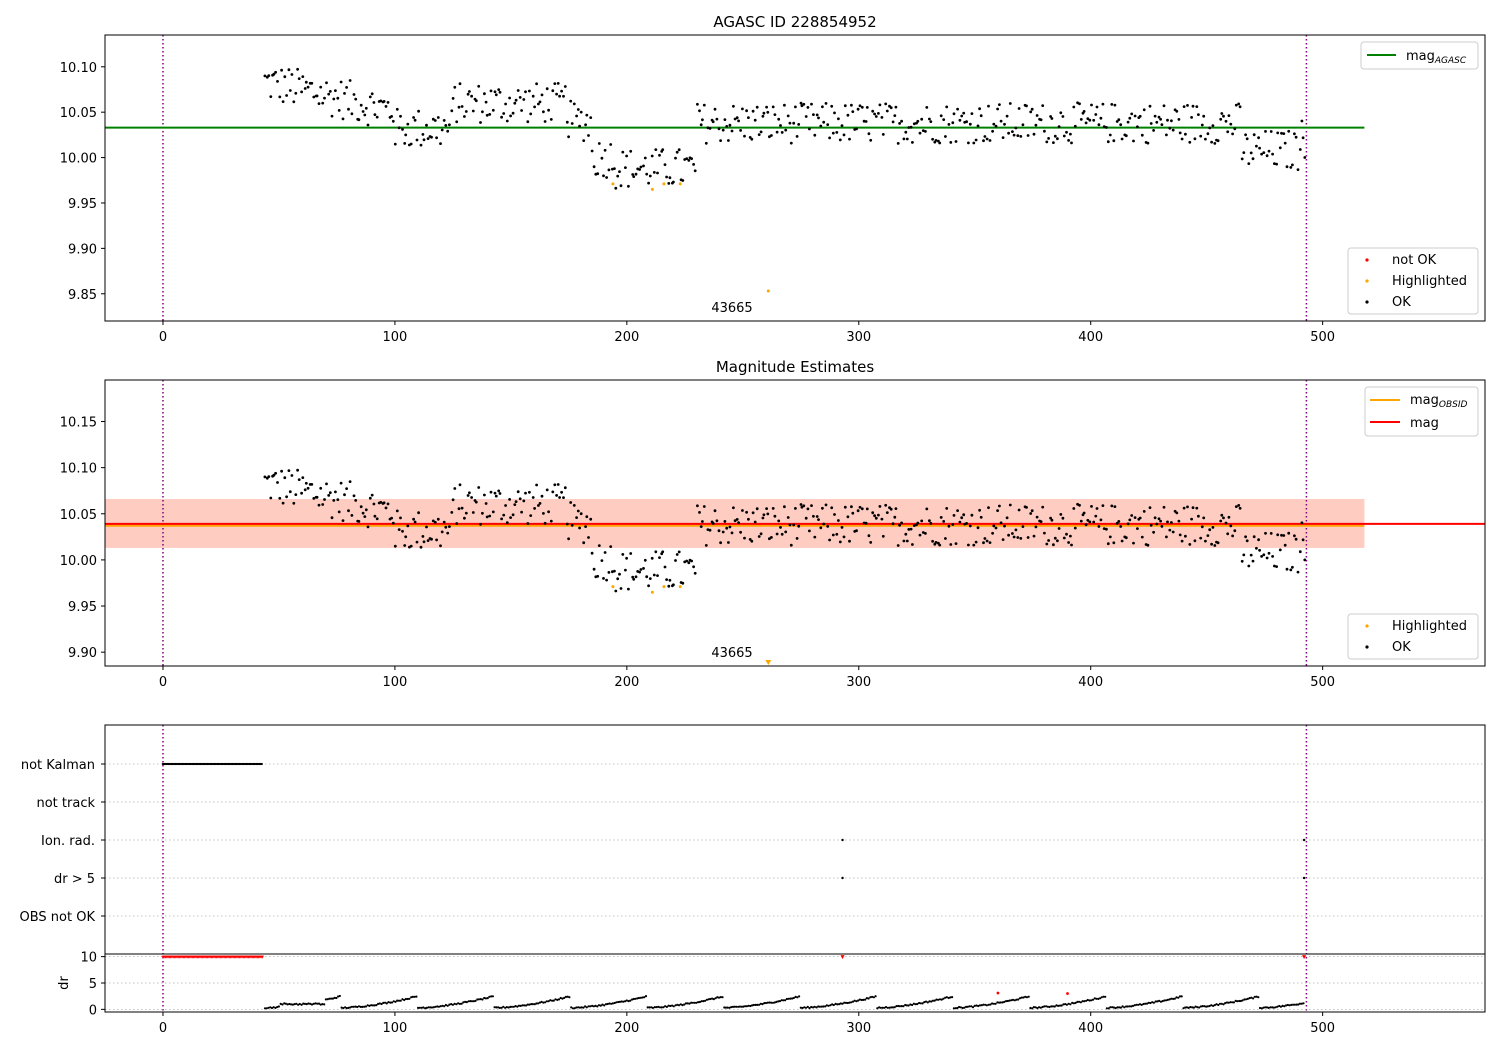  What do you see at coordinates (395, 682) in the screenshot?
I see `x-tick-label: 100` at bounding box center [395, 682].